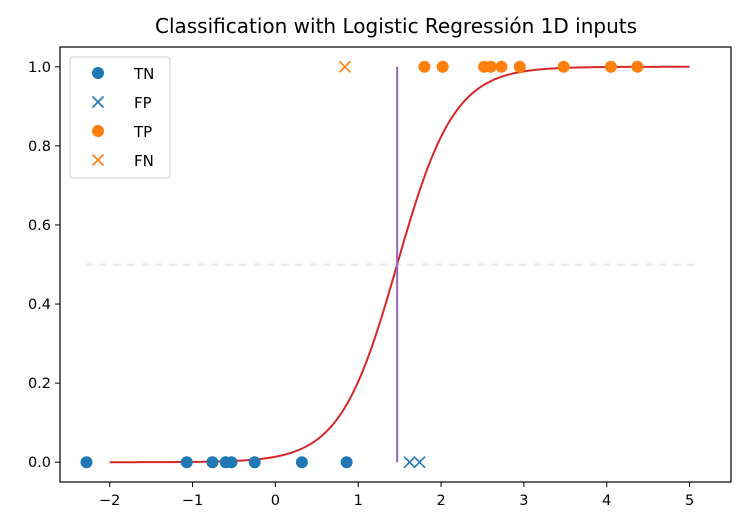 This screenshot has width=744, height=529. Describe the element at coordinates (39, 68) in the screenshot. I see `y-tick-label: 1.0` at that location.